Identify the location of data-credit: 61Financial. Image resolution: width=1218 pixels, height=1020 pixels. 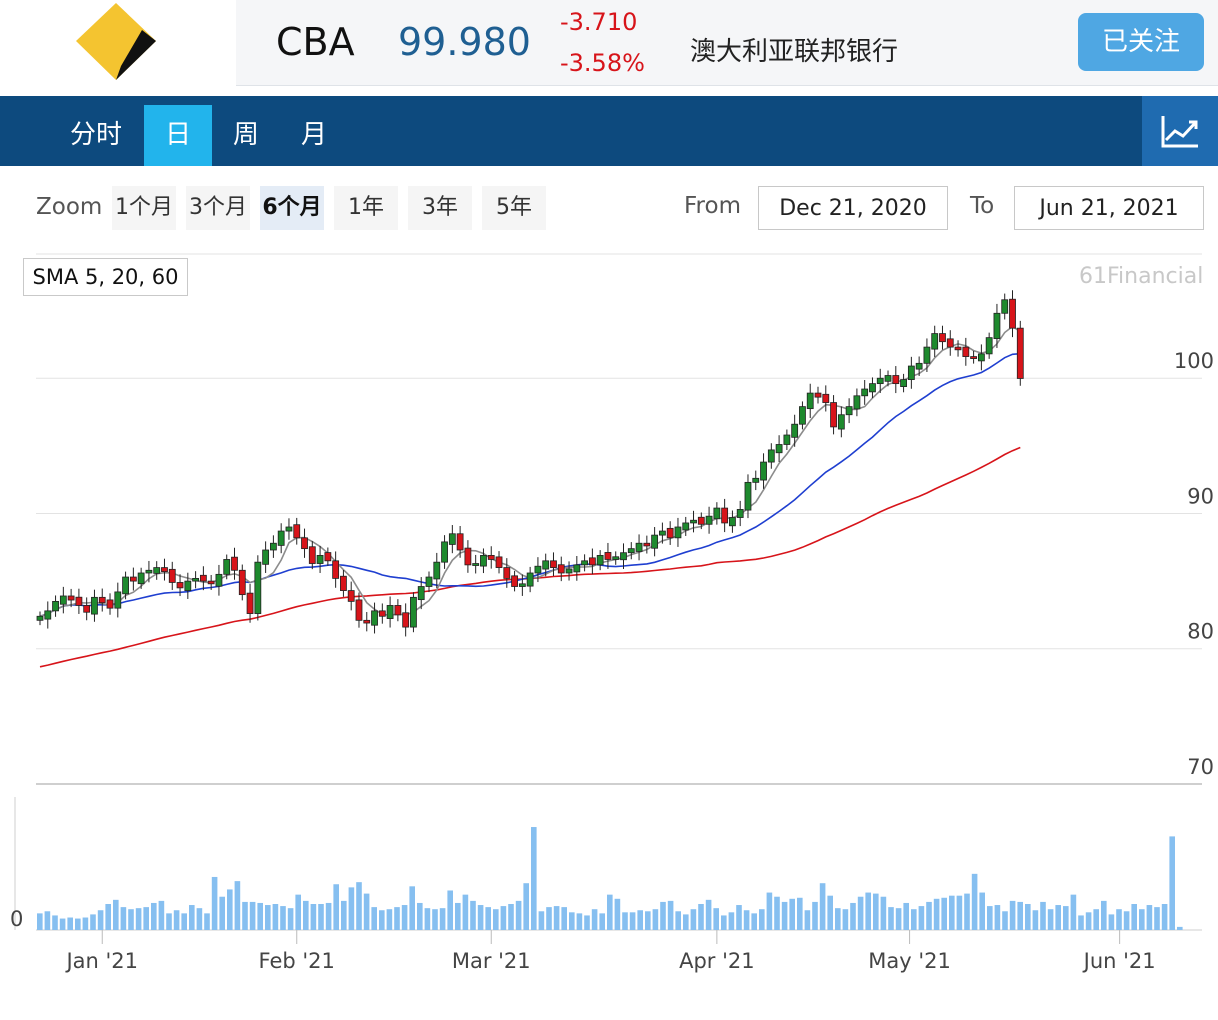
(1141, 276).